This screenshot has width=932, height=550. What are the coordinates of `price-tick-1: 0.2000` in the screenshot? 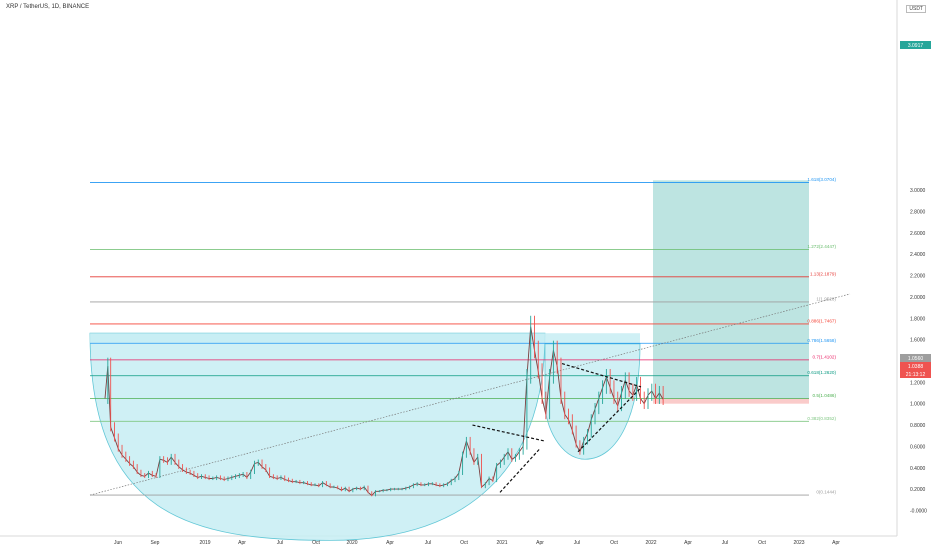 It's located at (918, 490).